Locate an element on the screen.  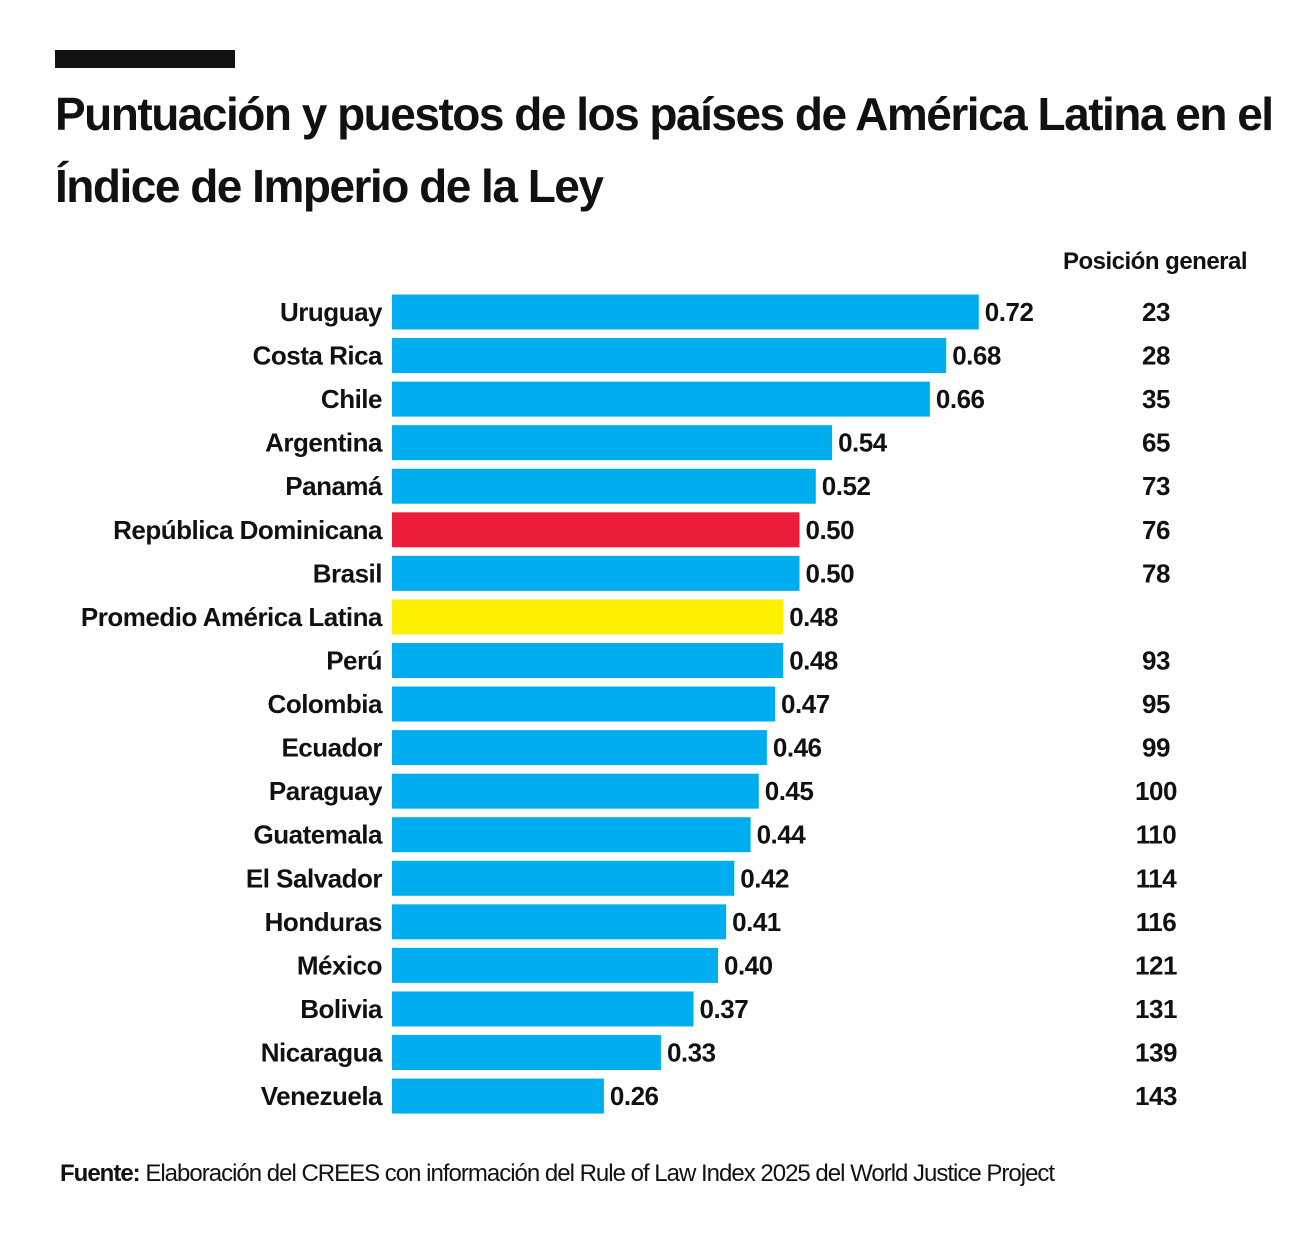
category-label: Panamá is located at coordinates (334, 486).